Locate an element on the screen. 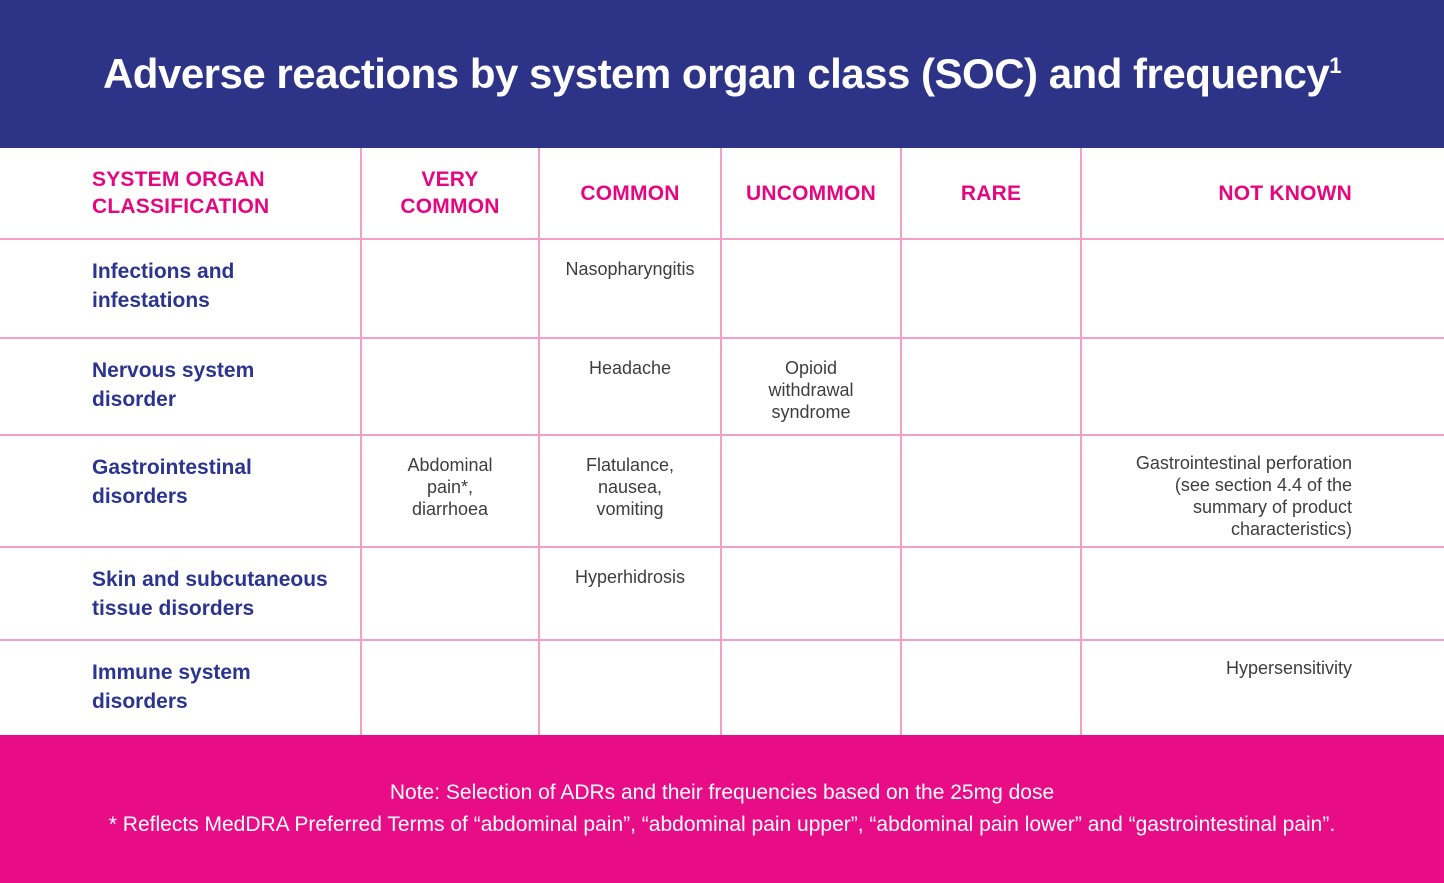 Image resolution: width=1444 pixels, height=883 pixels. common-cell: Nasopharyngitis is located at coordinates (631, 289).